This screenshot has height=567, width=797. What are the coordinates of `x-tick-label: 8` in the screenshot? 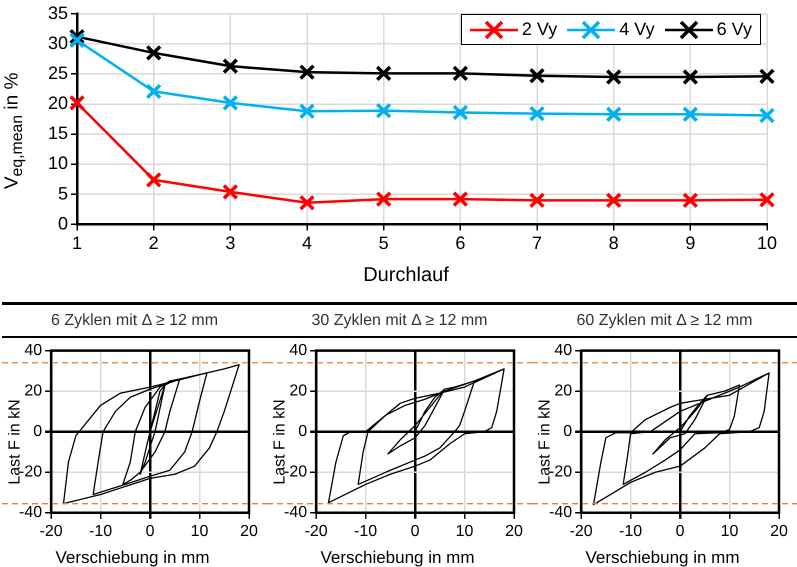 It's located at (613, 243).